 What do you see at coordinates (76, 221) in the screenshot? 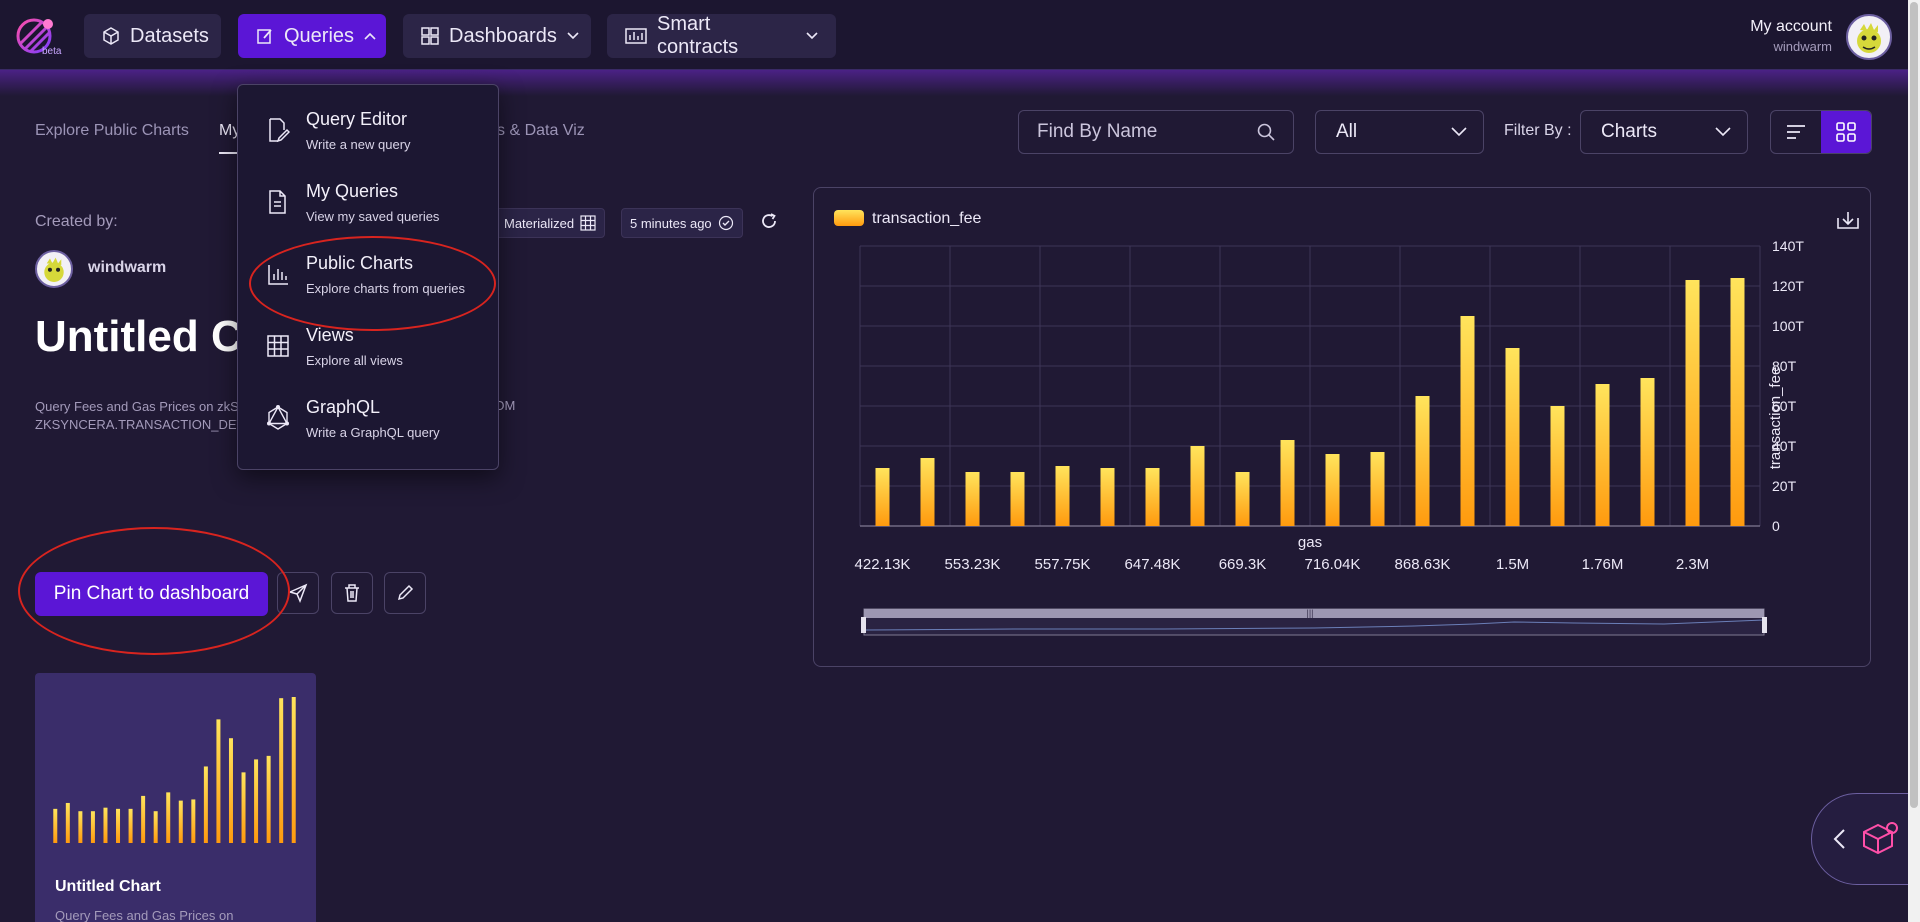
I see `created-by-label: Created by:` at bounding box center [76, 221].